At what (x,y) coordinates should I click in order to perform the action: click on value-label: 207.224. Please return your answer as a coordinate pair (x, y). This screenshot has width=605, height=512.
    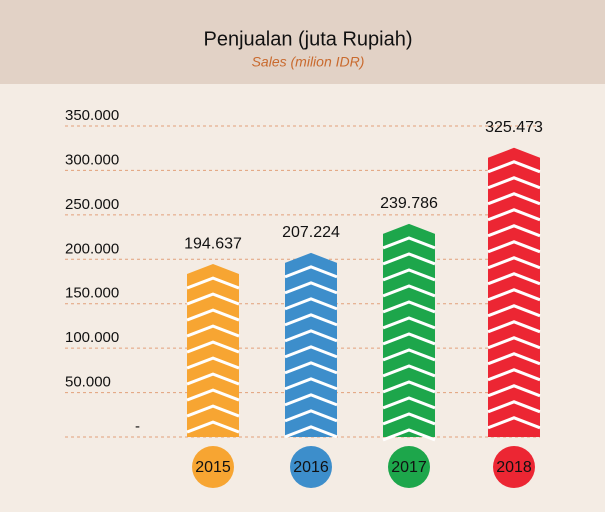
    Looking at the image, I should click on (311, 232).